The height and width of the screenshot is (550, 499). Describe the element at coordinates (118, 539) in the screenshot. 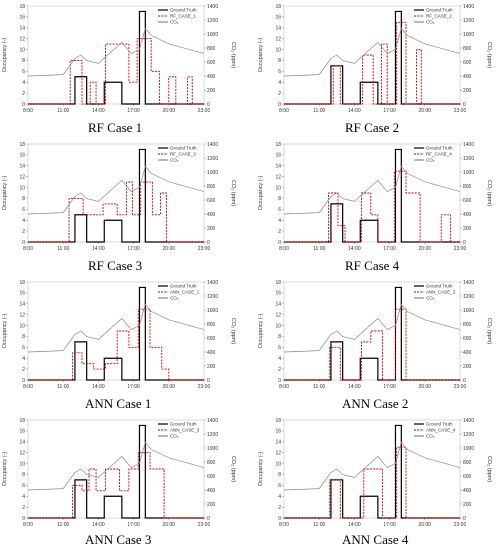

I see `caption-ann-case-3: ANN Case 3` at that location.